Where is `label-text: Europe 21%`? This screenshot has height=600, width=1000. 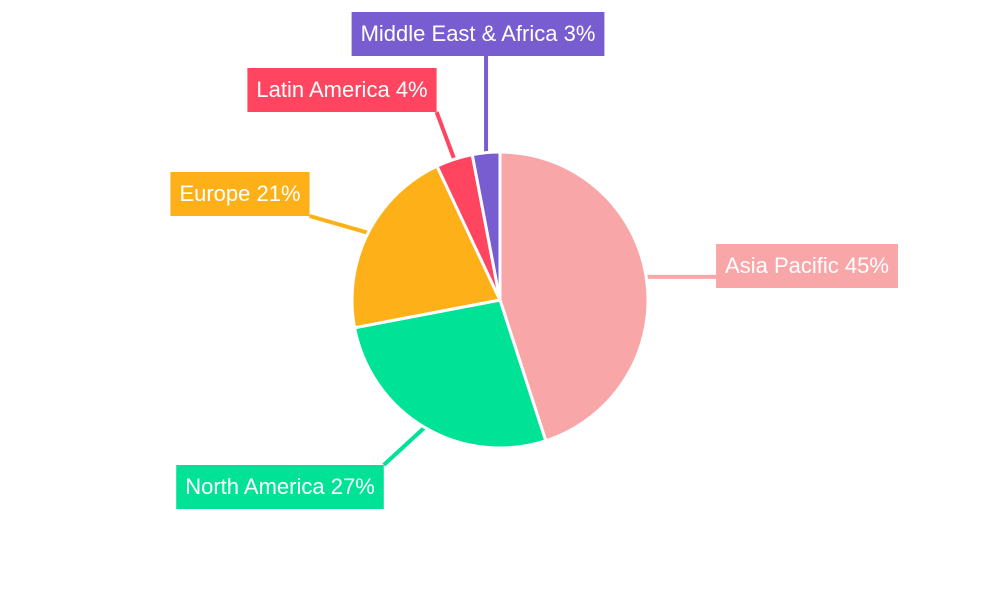 label-text: Europe 21% is located at coordinates (239, 193).